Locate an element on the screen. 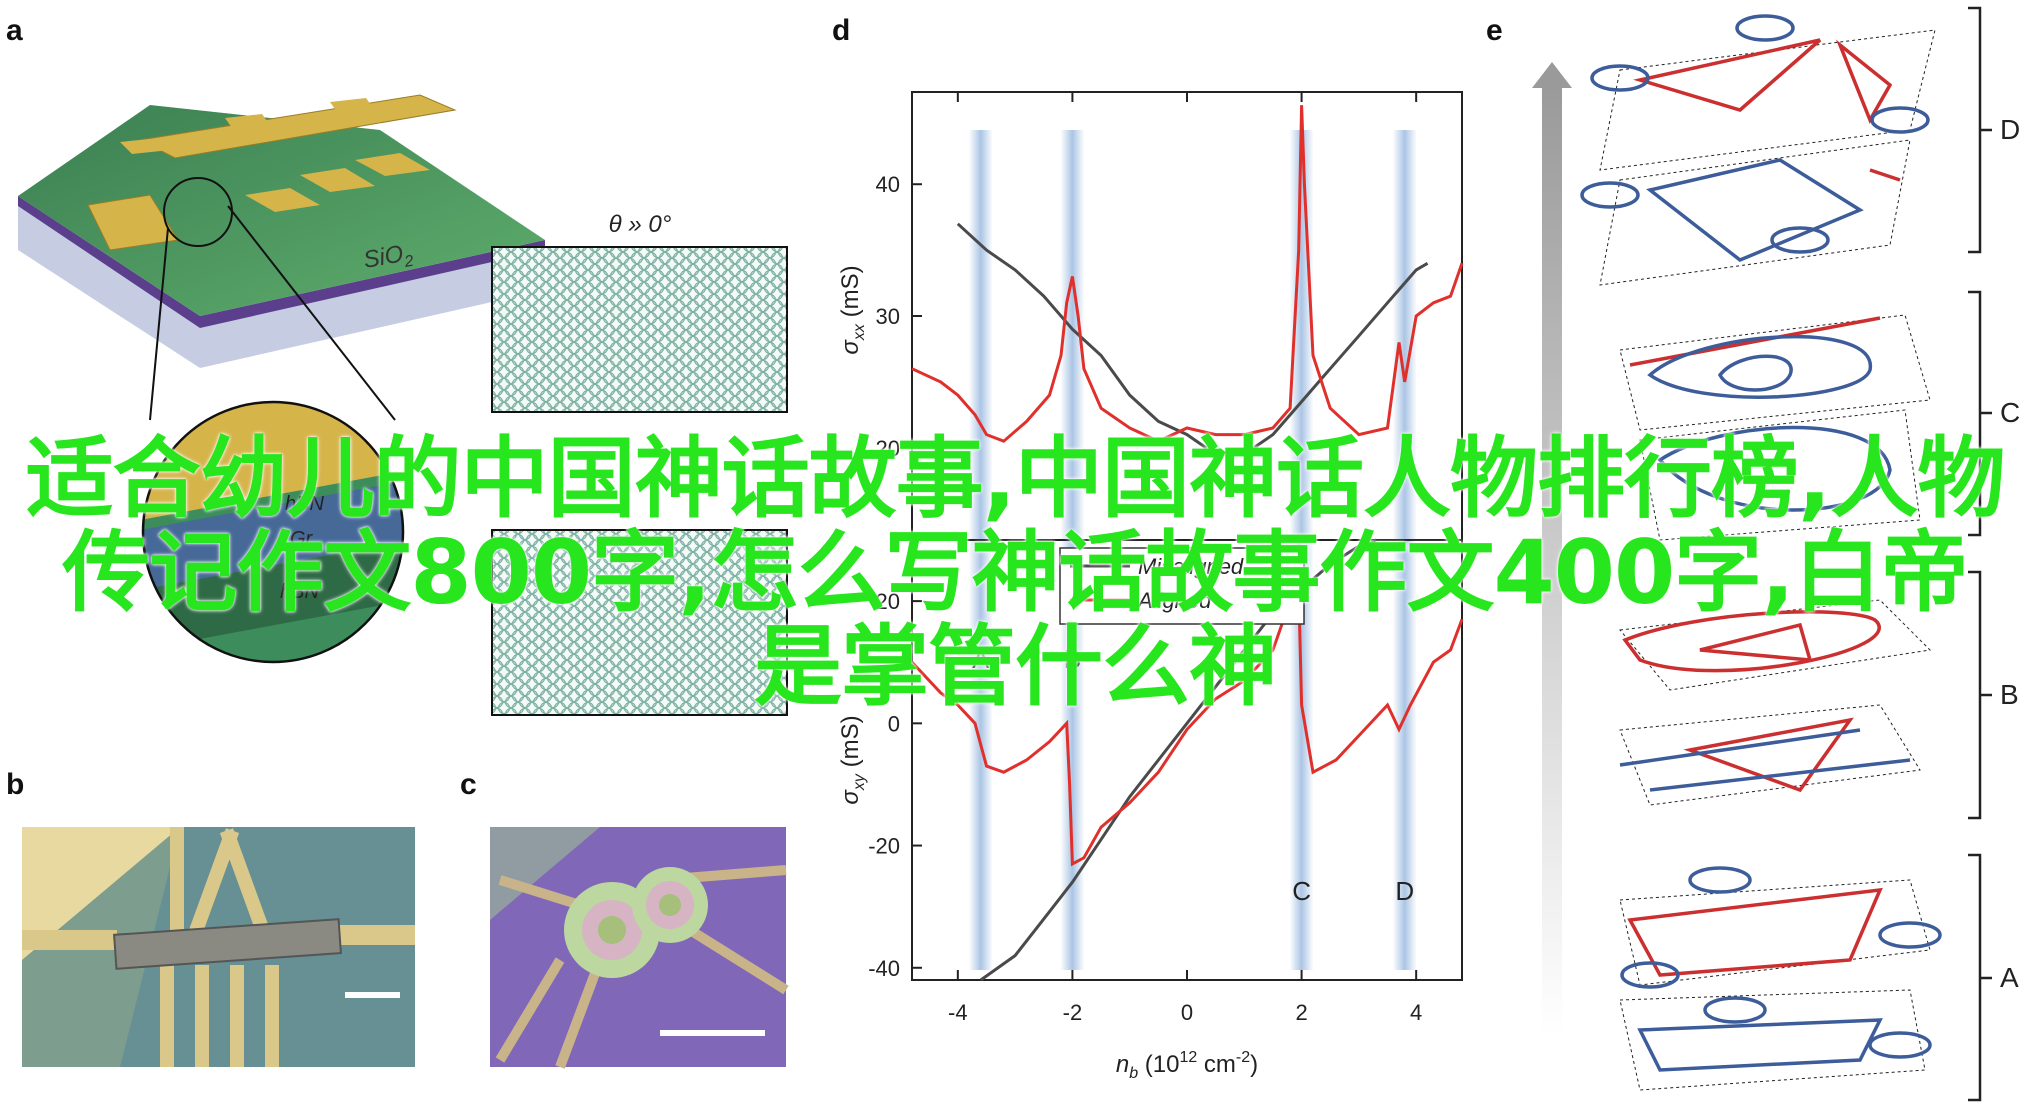 Image resolution: width=2041 pixels, height=1109 pixels. panel-label-b: b is located at coordinates (15, 784).